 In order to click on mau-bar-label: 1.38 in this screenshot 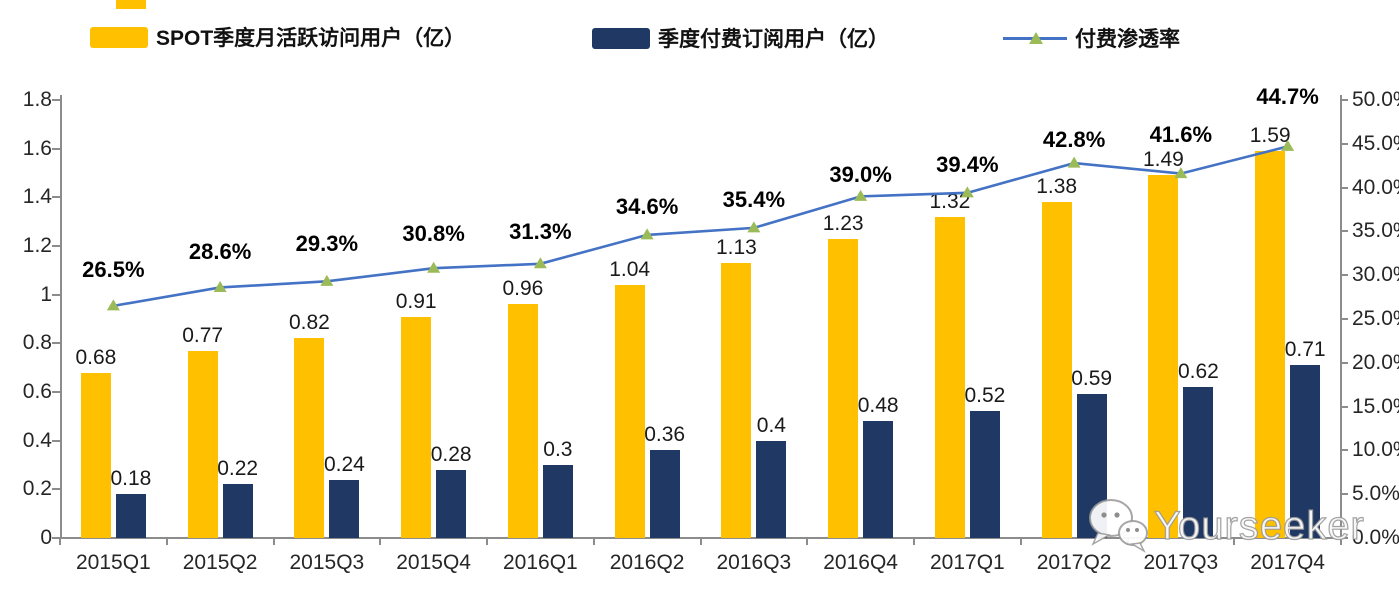, I will do `click(1057, 187)`.